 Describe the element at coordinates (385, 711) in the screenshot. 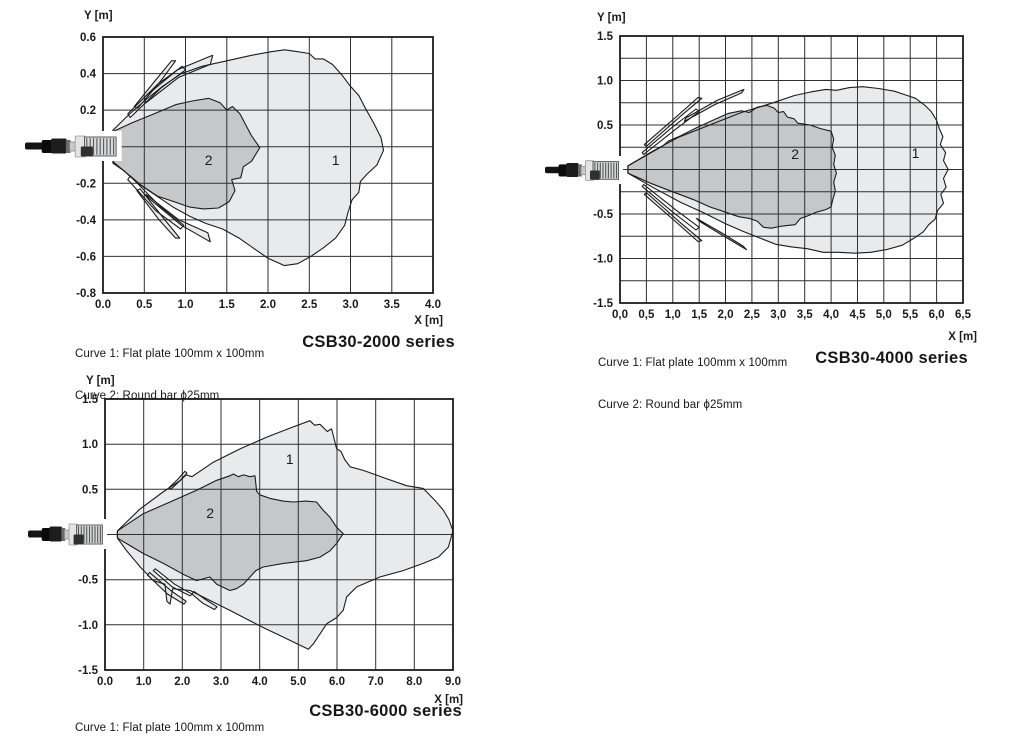

I see `series-title-csb30-6000: CSB30-6000 series` at that location.